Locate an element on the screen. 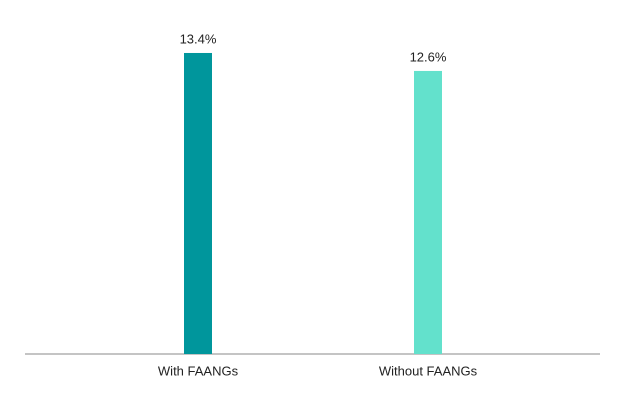 This screenshot has height=402, width=640. x-tick-label: With FAANGs is located at coordinates (198, 370).